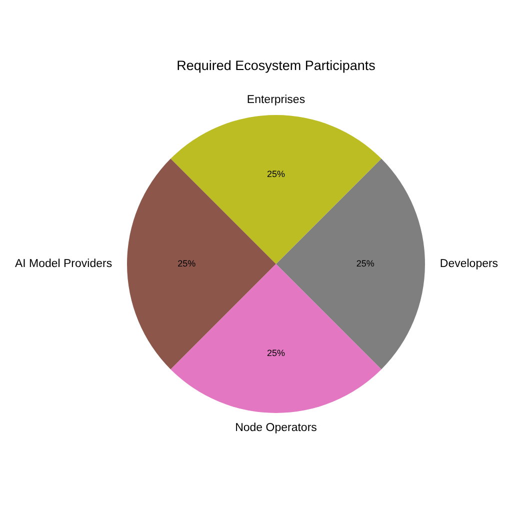  I want to click on slice-label: Node Operators, so click(276, 428).